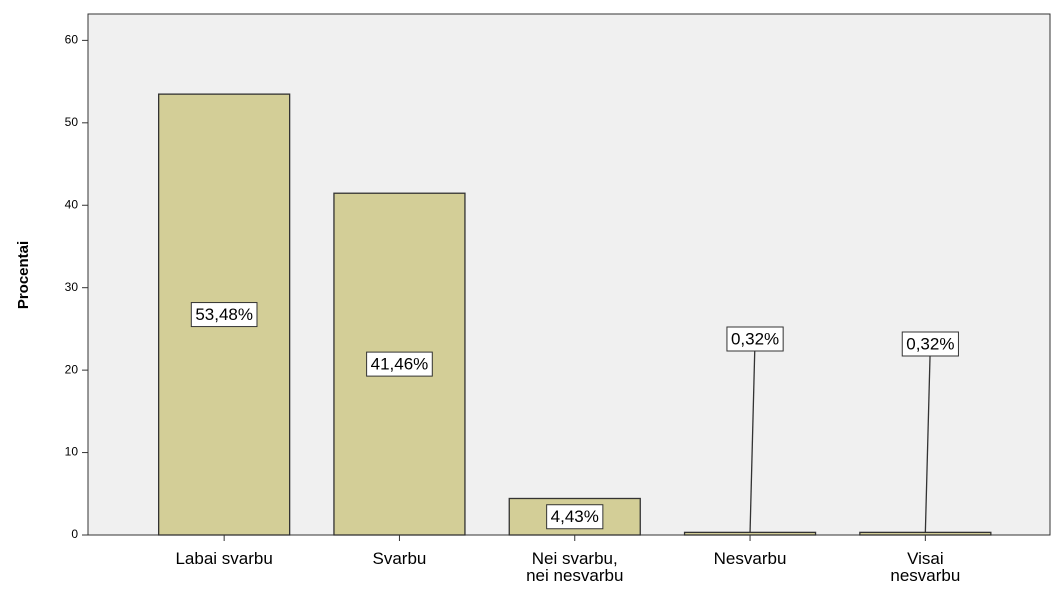 This screenshot has height=591, width=1052. What do you see at coordinates (223, 558) in the screenshot?
I see `x-tick-label: Labai svarbu` at bounding box center [223, 558].